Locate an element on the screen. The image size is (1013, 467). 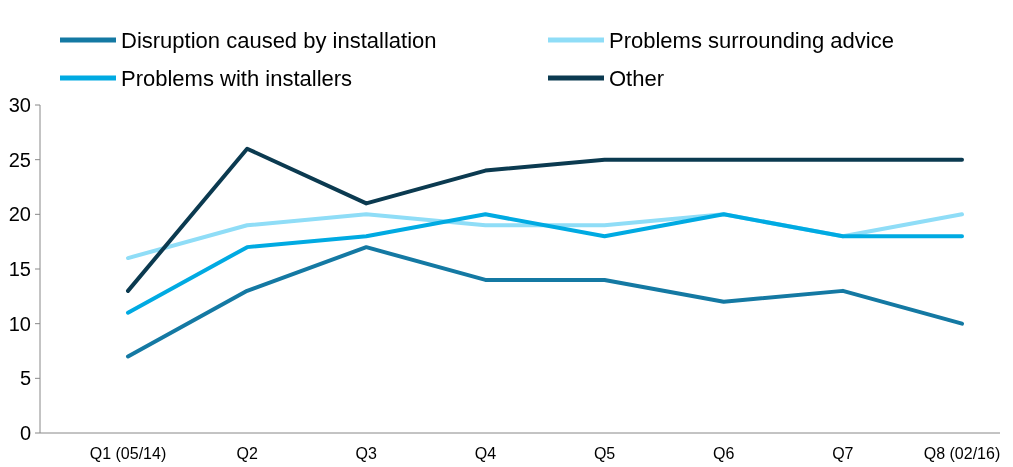
legend-label: Problems surrounding advice is located at coordinates (751, 40).